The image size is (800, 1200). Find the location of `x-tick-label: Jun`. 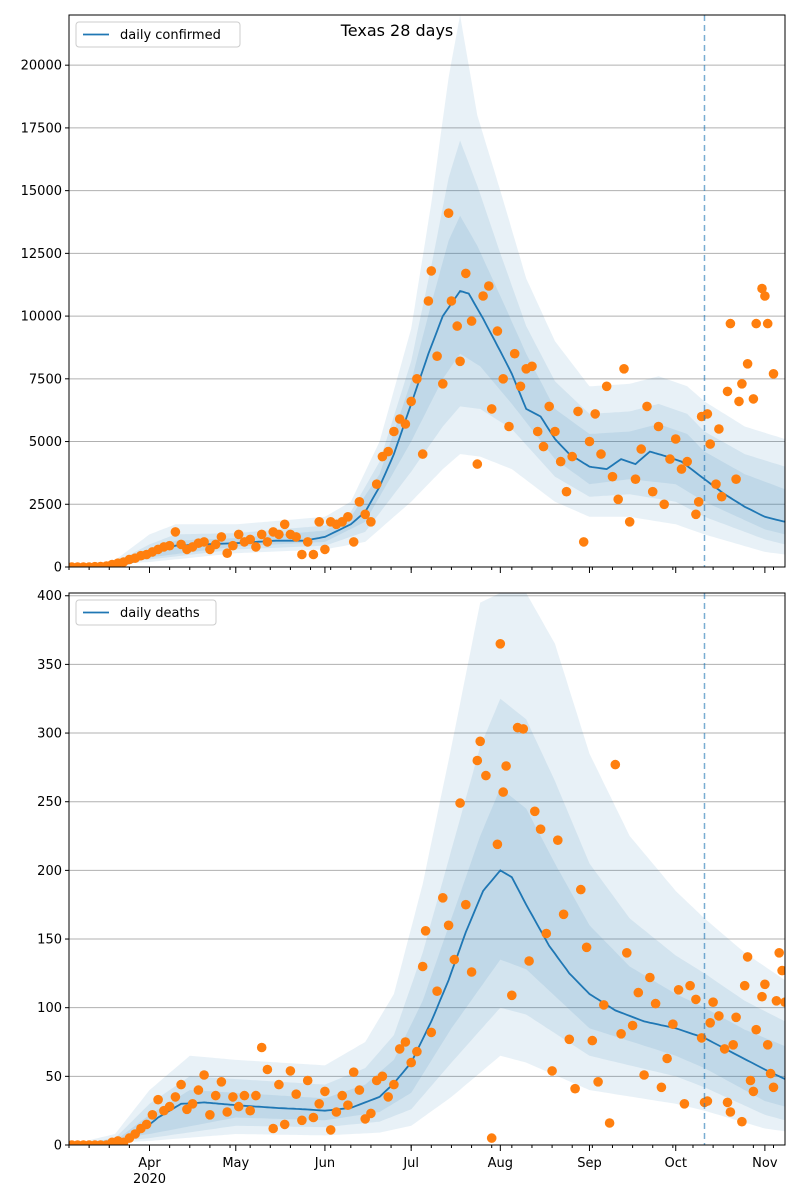

x-tick-label: Jun is located at coordinates (324, 1163).